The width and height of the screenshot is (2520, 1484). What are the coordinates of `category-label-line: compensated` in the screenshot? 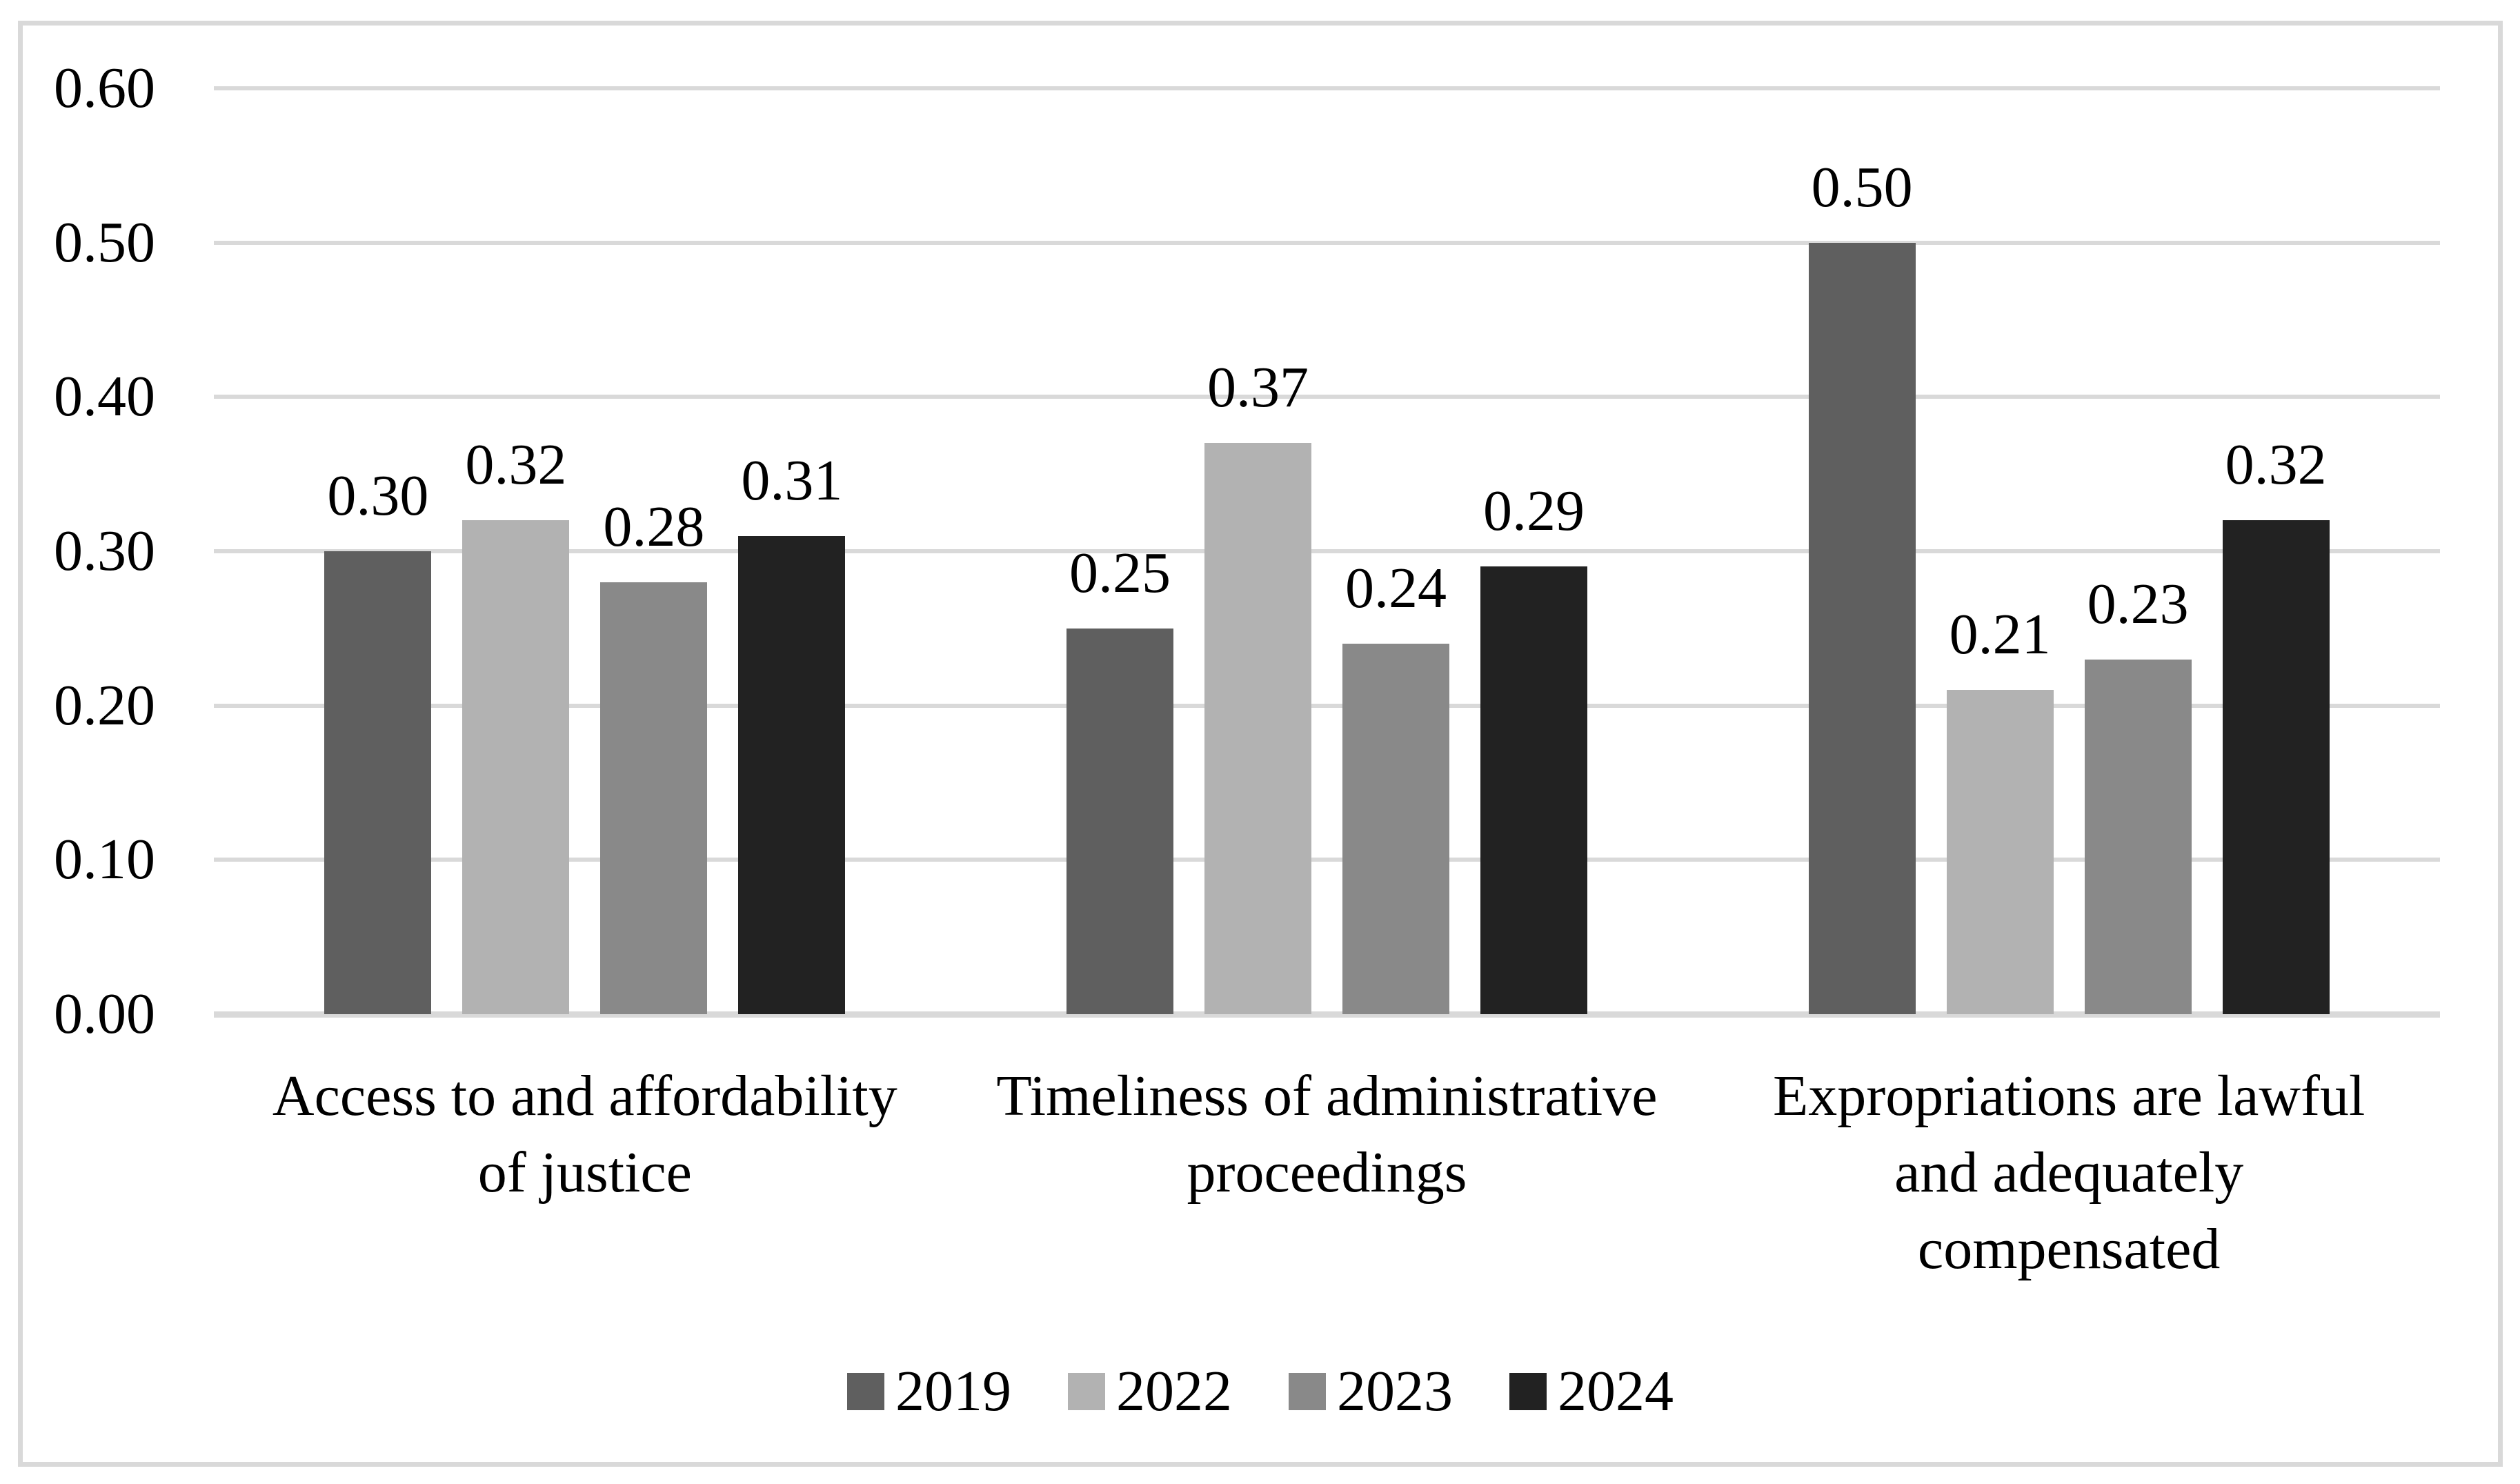 It's located at (2069, 1248).